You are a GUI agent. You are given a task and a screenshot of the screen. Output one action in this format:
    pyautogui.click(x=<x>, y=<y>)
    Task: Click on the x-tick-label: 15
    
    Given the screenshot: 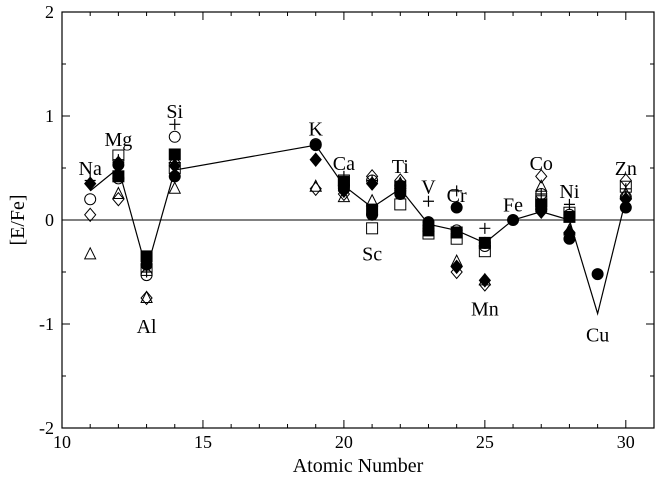 What is the action you would take?
    pyautogui.click(x=203, y=442)
    